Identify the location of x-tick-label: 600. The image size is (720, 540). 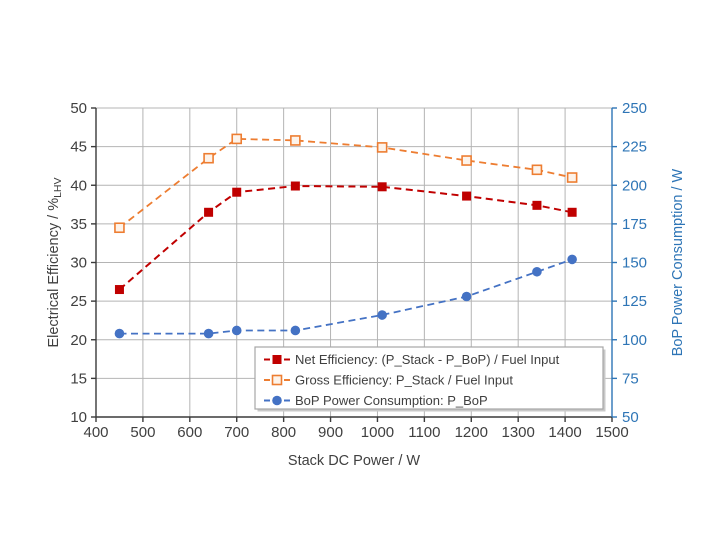
(189, 432).